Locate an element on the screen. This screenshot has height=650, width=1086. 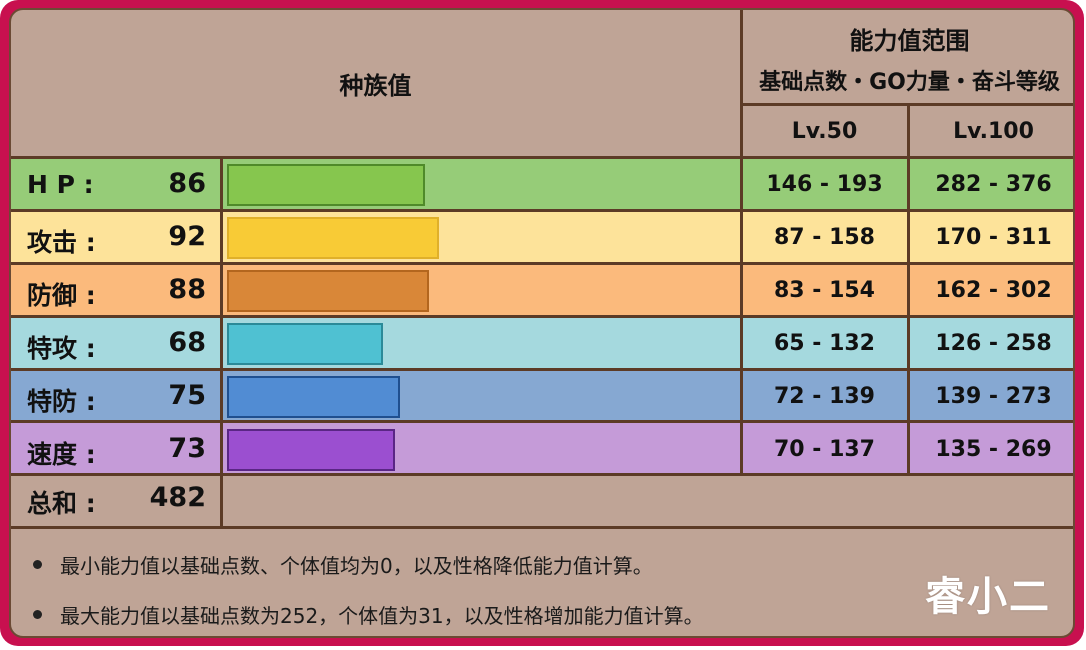
stat-label: 特防 : is located at coordinates (61, 401).